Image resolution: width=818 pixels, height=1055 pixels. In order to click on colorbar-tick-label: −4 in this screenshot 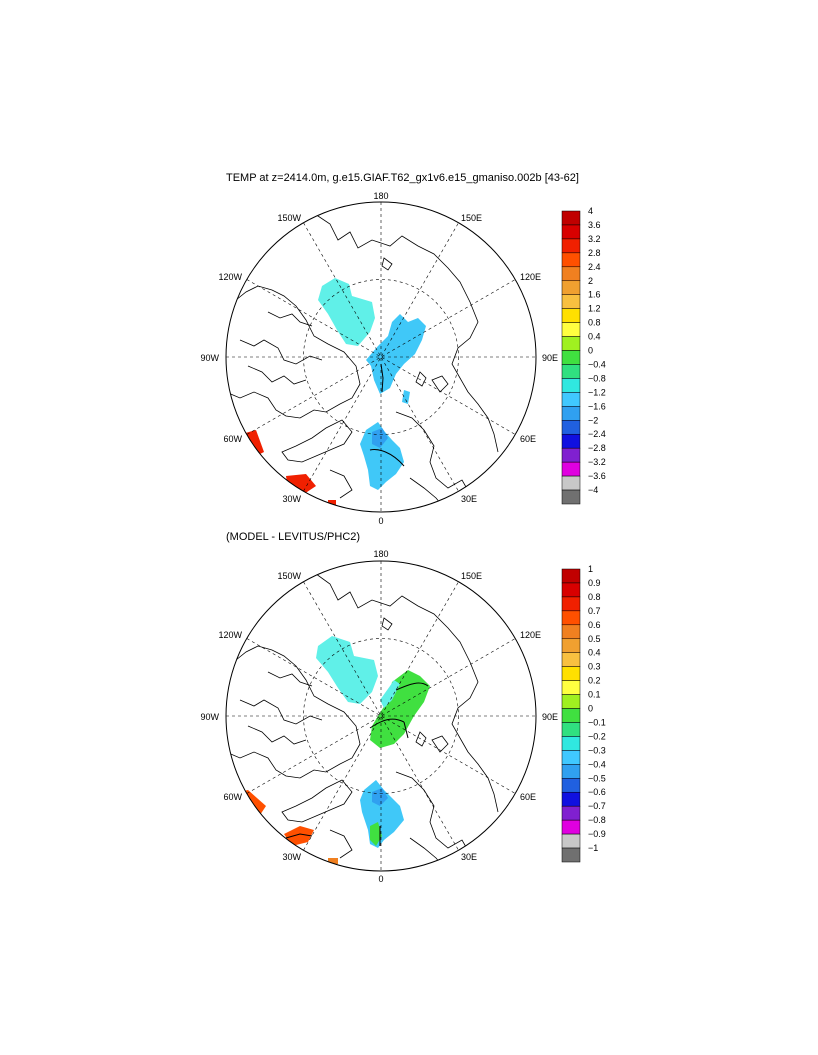, I will do `click(593, 490)`.